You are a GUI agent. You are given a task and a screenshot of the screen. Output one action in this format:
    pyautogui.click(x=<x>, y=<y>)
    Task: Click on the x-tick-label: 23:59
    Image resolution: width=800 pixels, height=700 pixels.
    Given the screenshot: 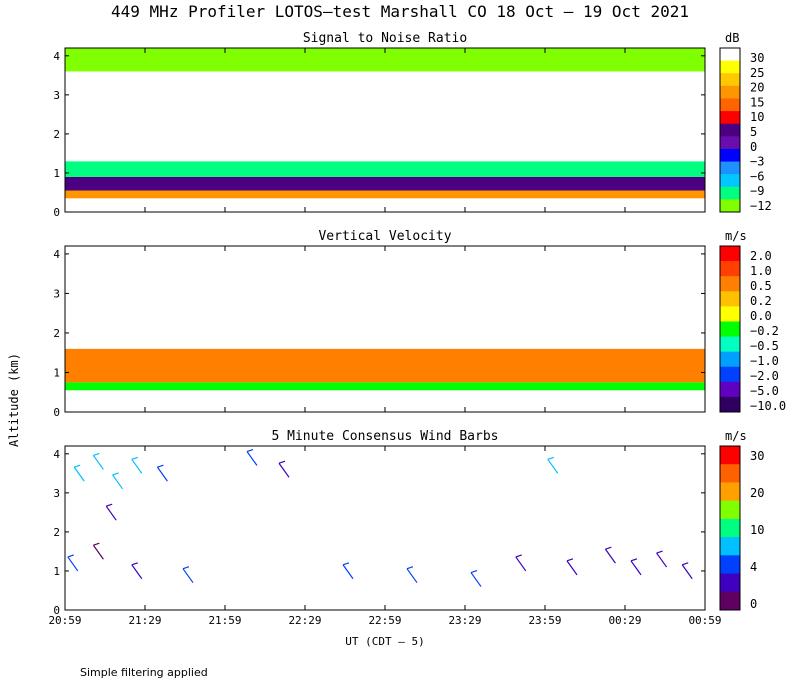 What is the action you would take?
    pyautogui.click(x=544, y=620)
    